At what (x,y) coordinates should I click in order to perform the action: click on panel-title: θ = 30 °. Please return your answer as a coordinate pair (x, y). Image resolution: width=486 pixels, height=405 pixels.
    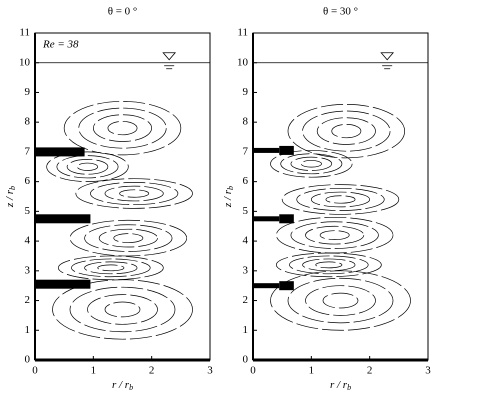
    Looking at the image, I should click on (340, 12).